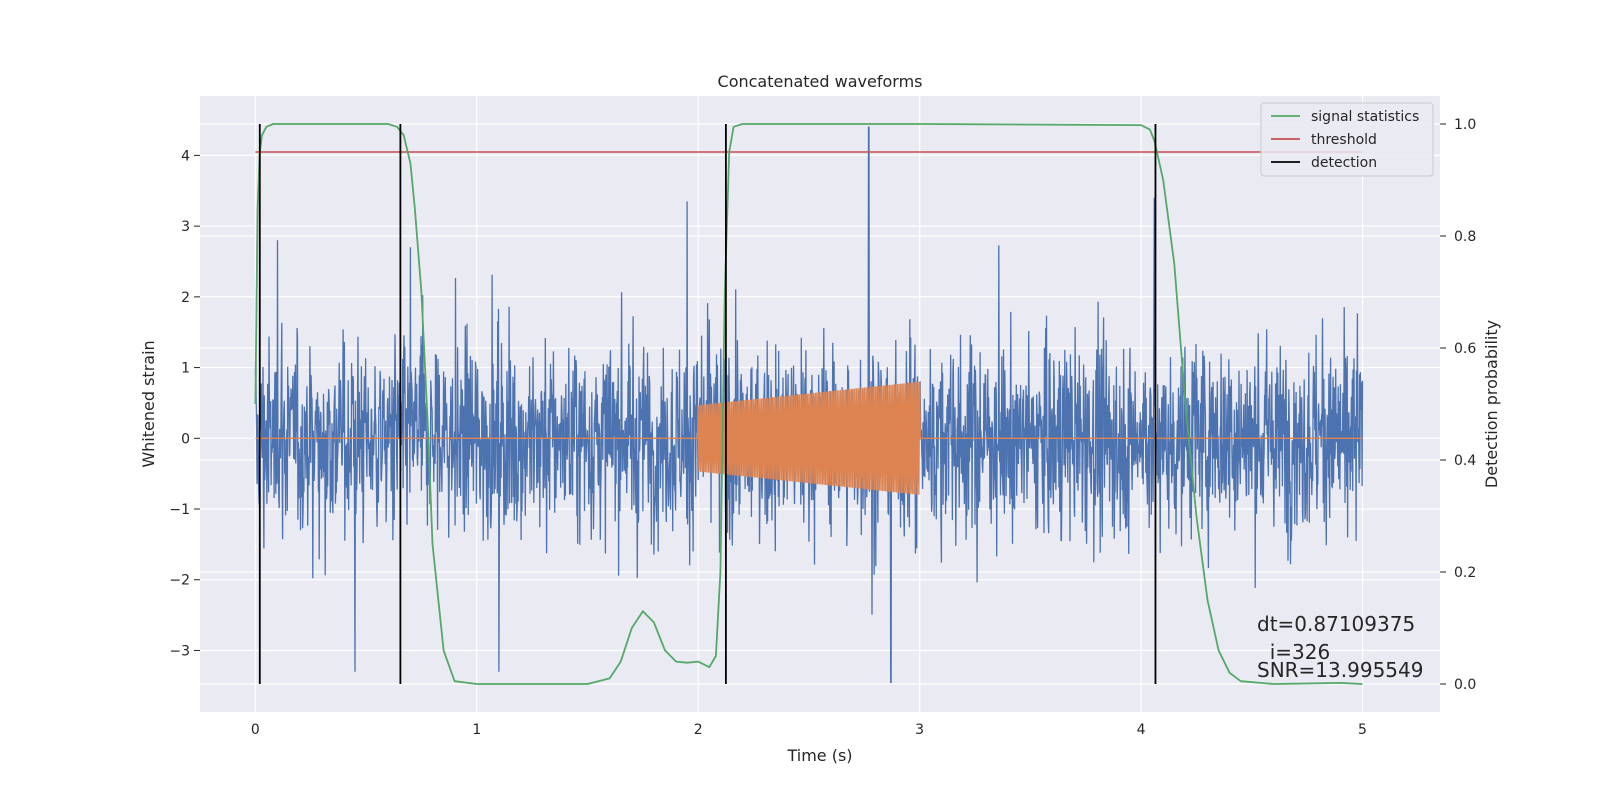  I want to click on annotation-i: i=326, so click(1293, 652).